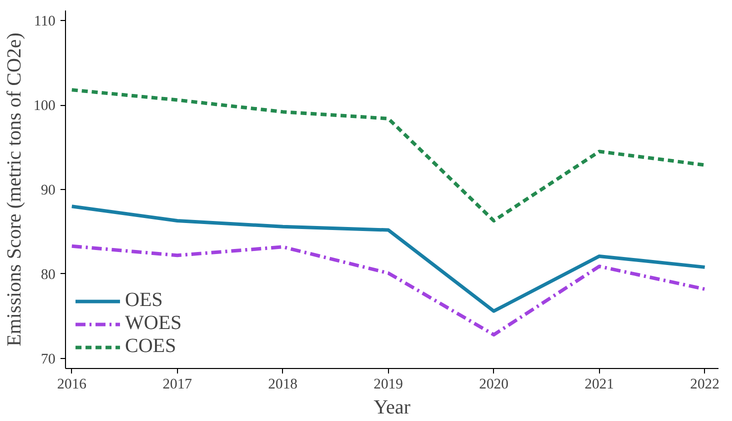  What do you see at coordinates (283, 384) in the screenshot?
I see `x-tick-label: 2018` at bounding box center [283, 384].